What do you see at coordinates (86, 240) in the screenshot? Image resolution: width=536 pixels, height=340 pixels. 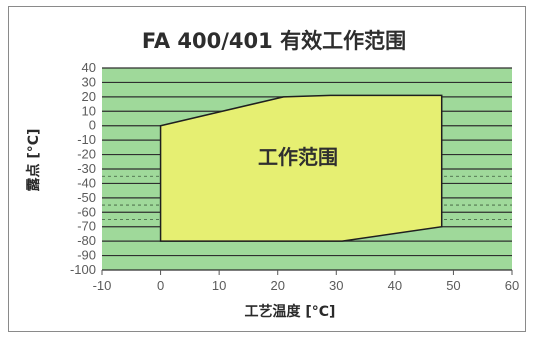 I see `y-tick-label: -80` at bounding box center [86, 240].